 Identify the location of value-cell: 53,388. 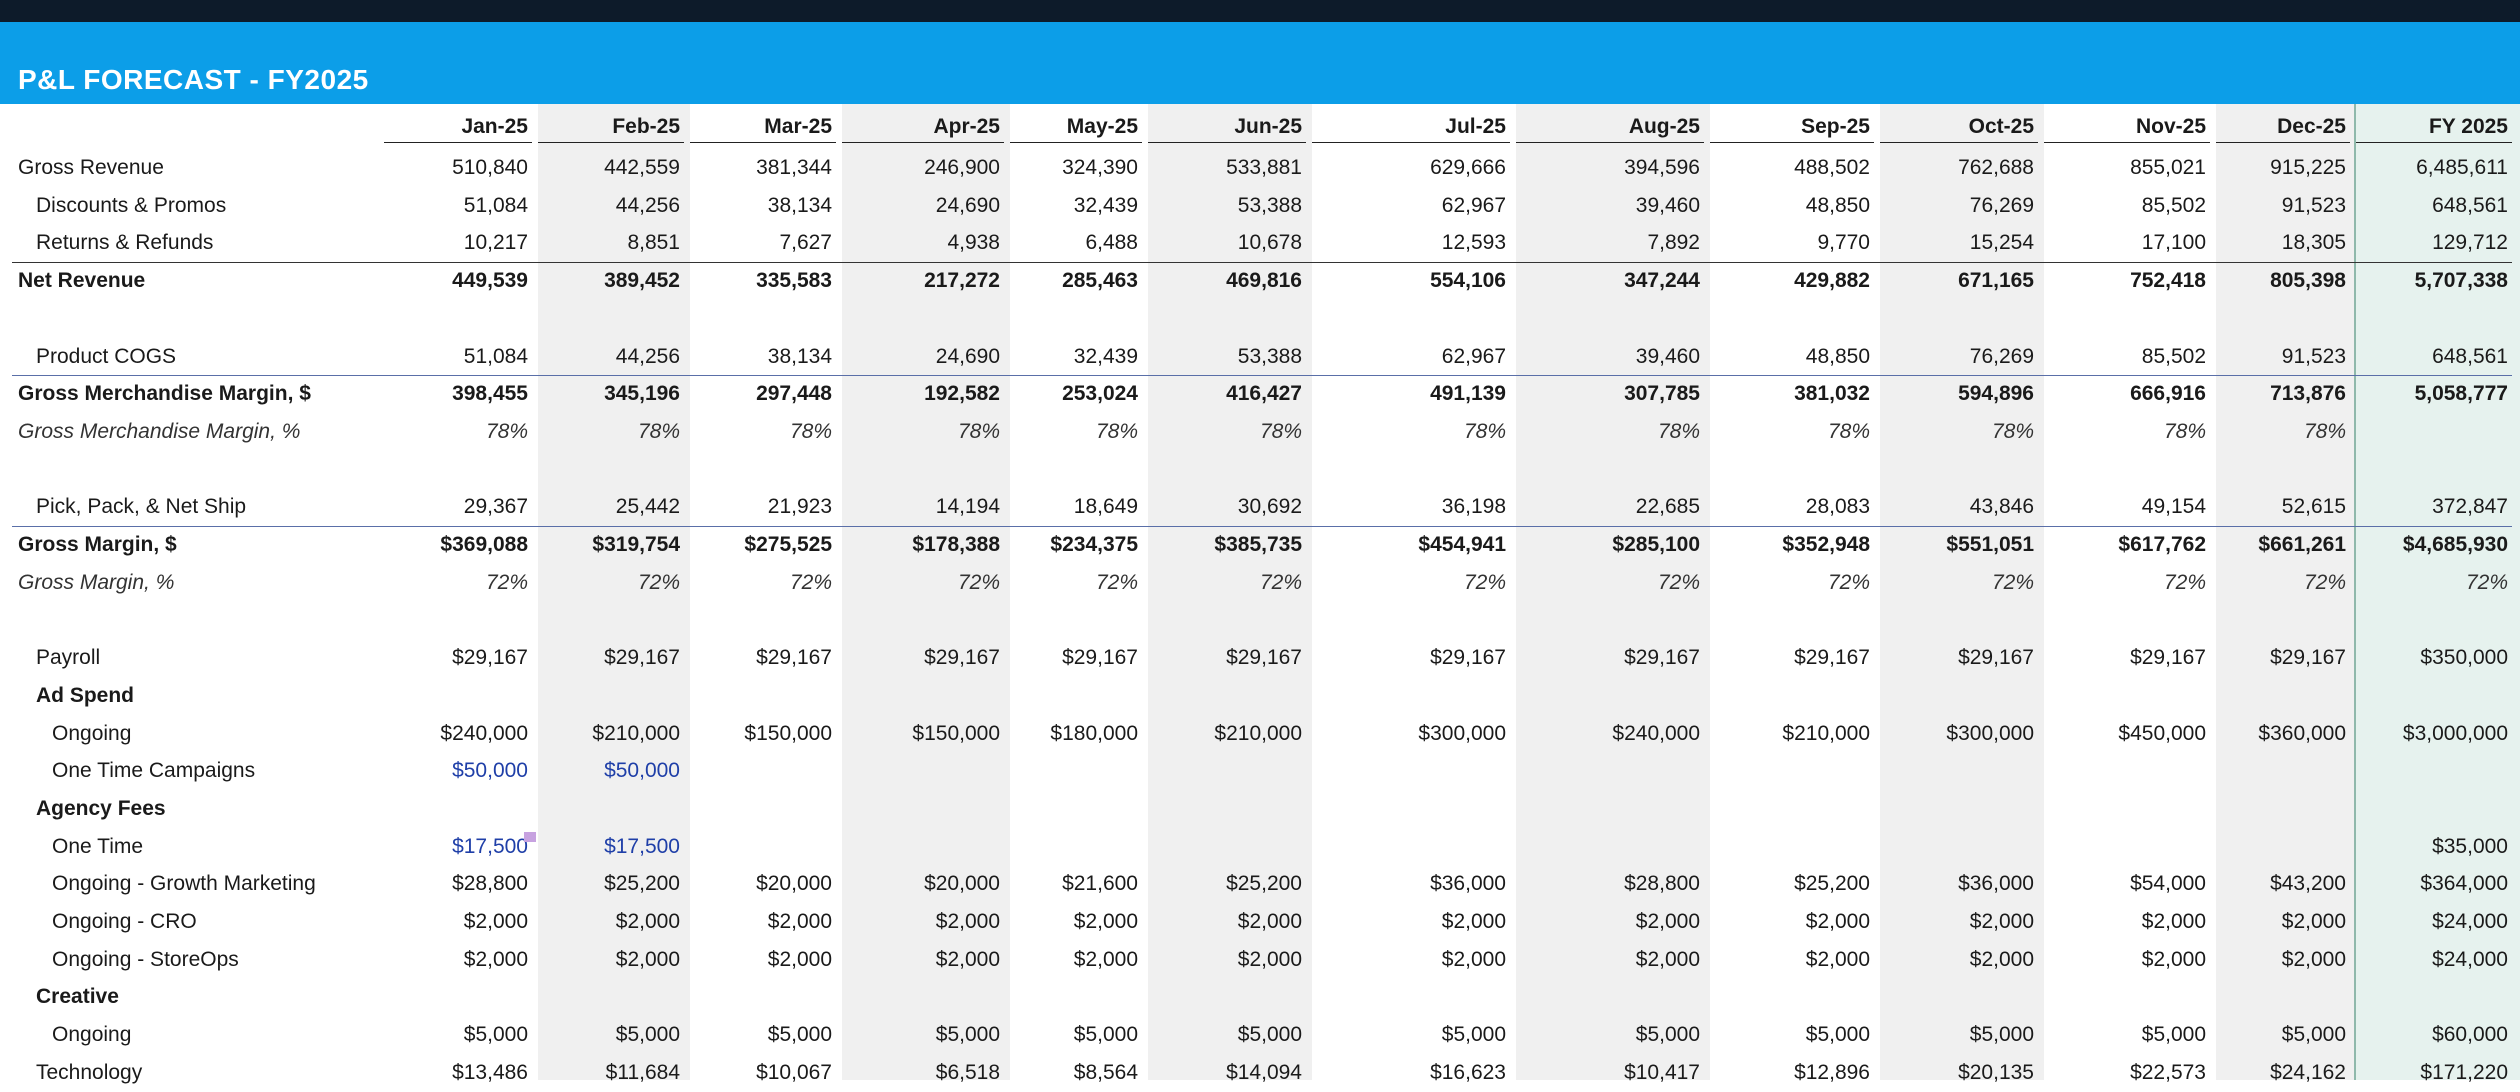
(1269, 205).